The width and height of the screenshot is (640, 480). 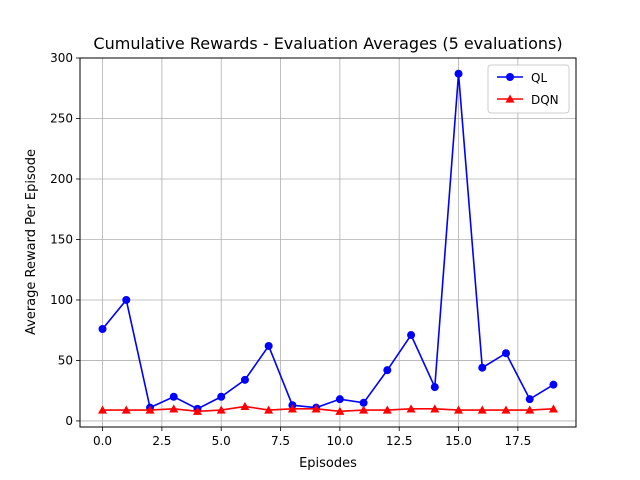 What do you see at coordinates (399, 441) in the screenshot?
I see `x-tick-label: 12.5` at bounding box center [399, 441].